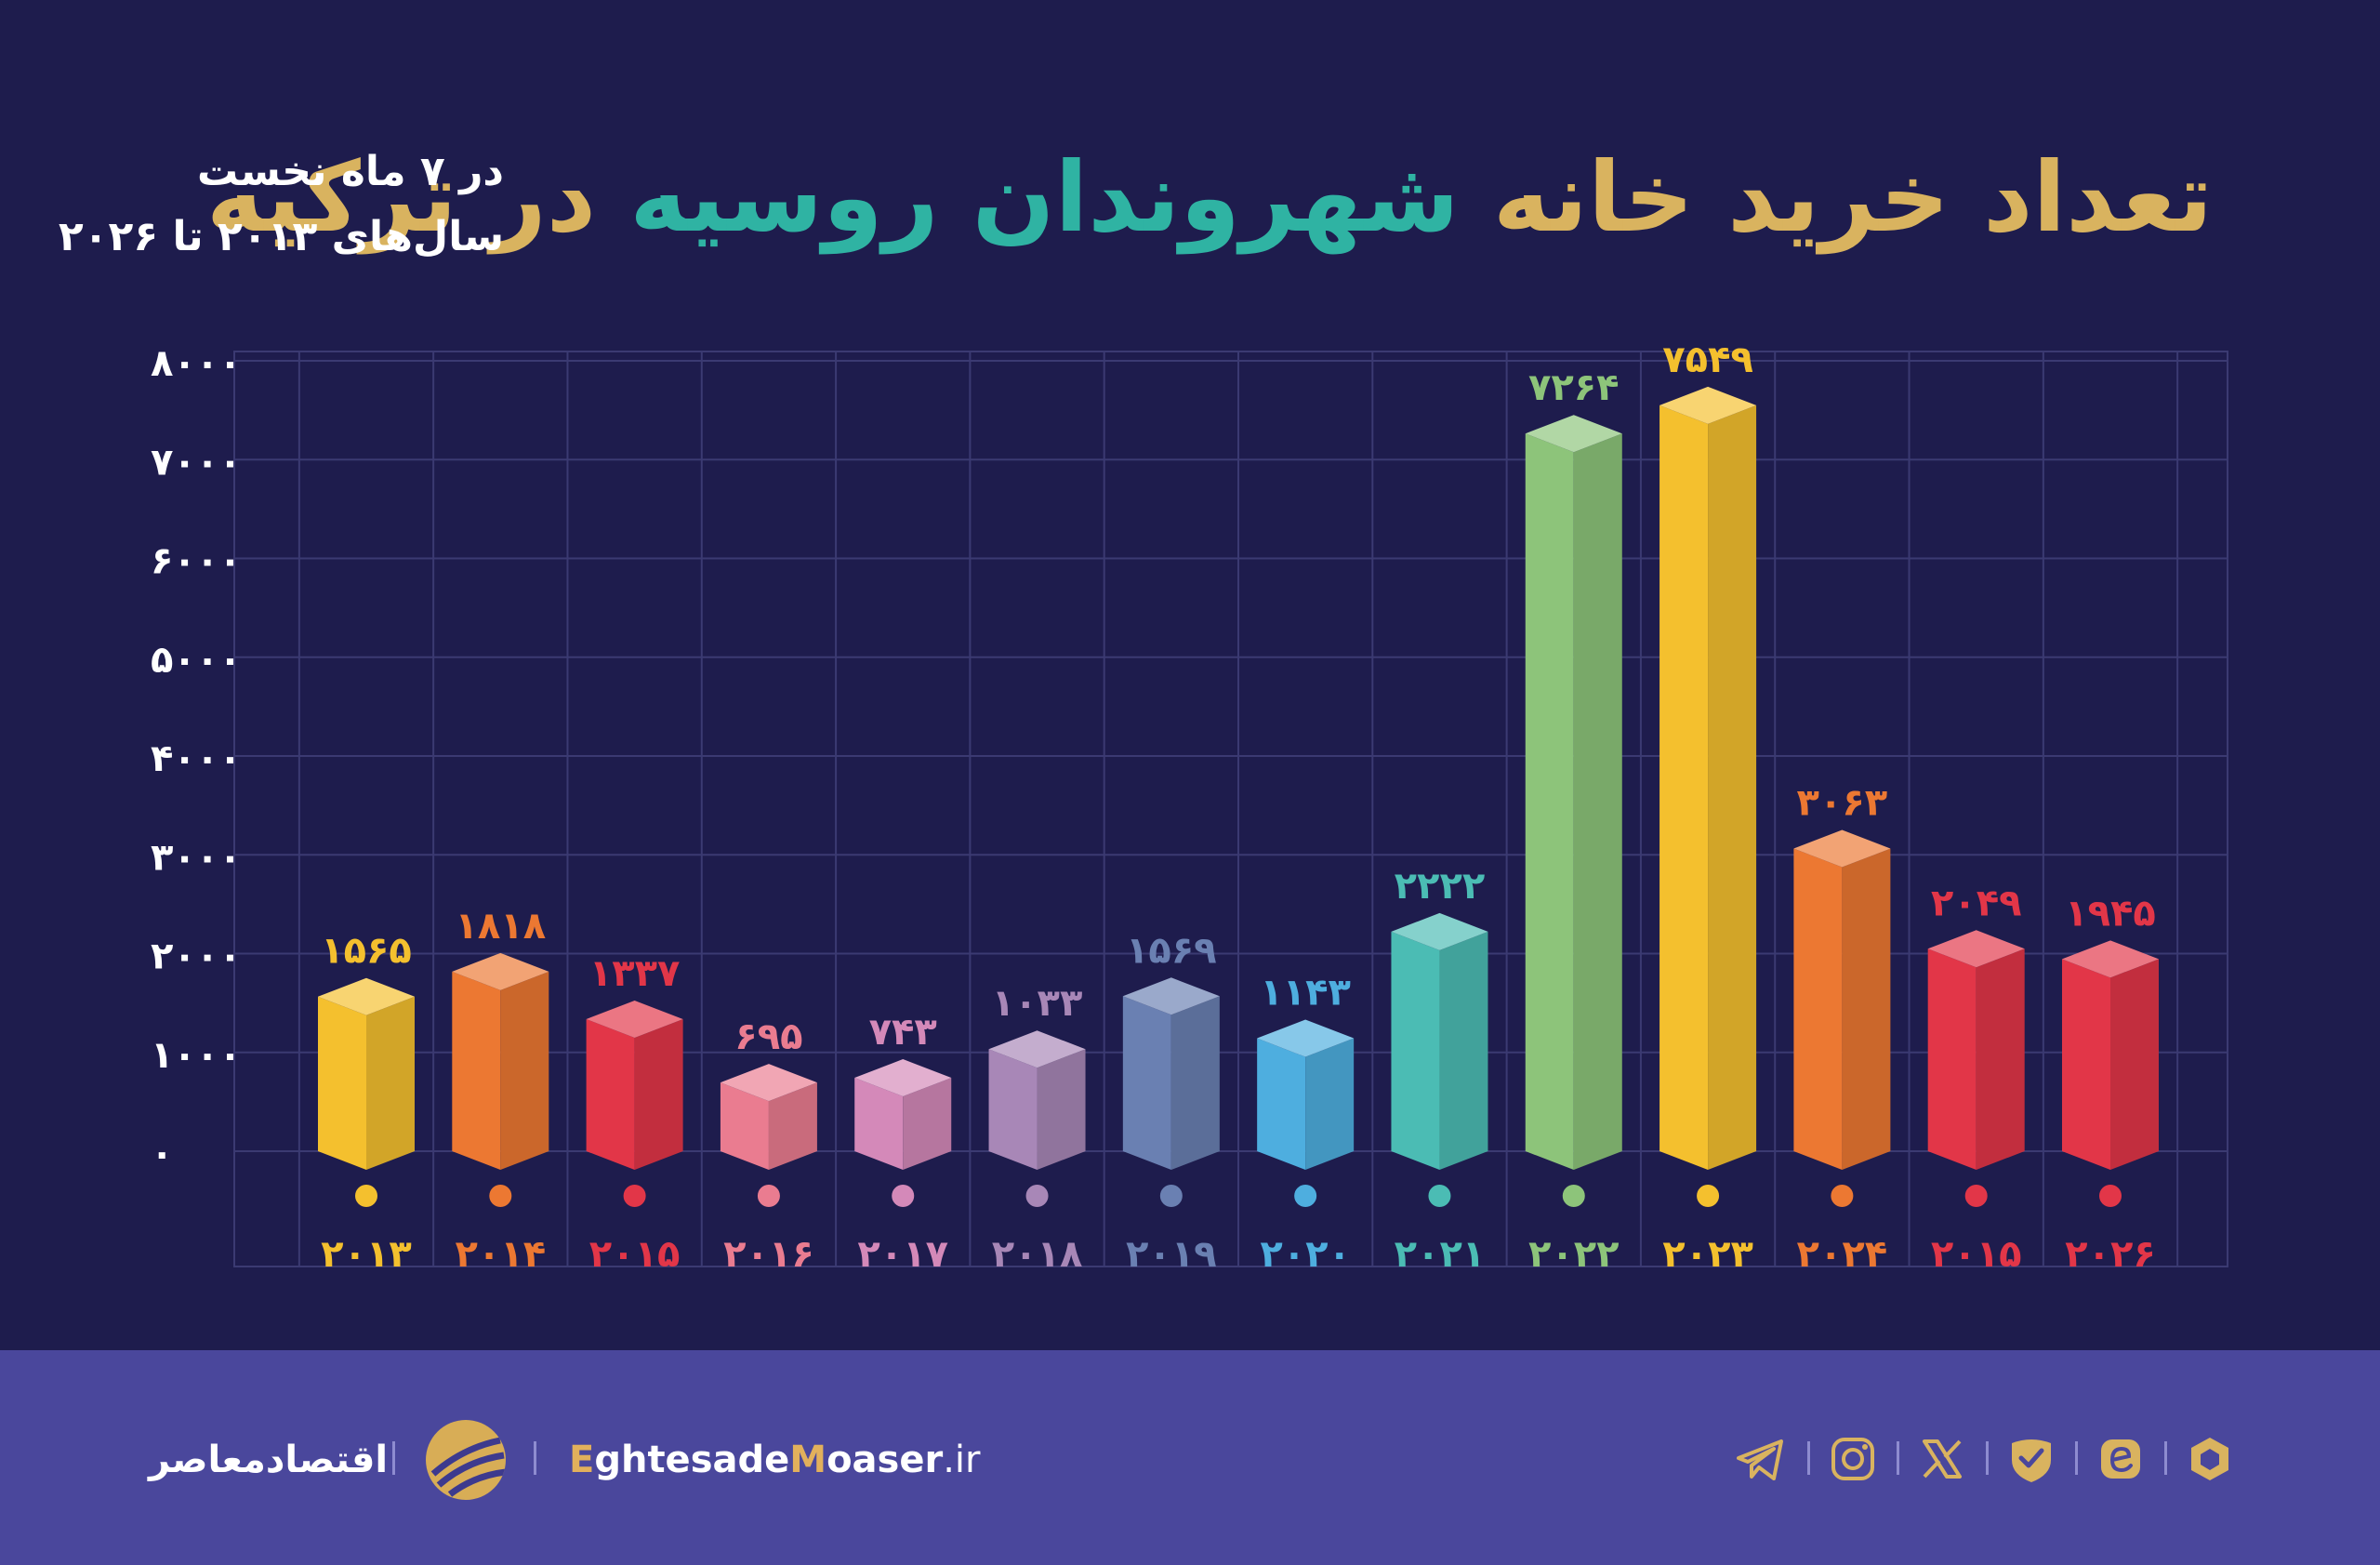 This screenshot has height=1565, width=2380. What do you see at coordinates (2120, 1459) in the screenshot?
I see `eitaa-icon` at bounding box center [2120, 1459].